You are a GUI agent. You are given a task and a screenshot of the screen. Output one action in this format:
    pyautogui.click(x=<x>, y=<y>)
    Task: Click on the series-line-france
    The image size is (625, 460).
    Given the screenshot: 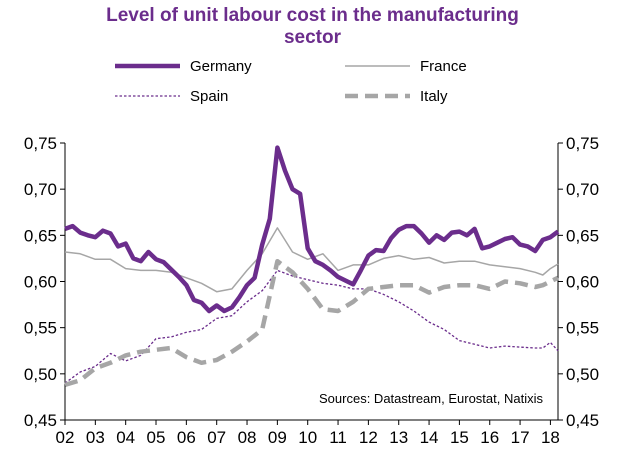 What is the action you would take?
    pyautogui.click(x=311, y=260)
    